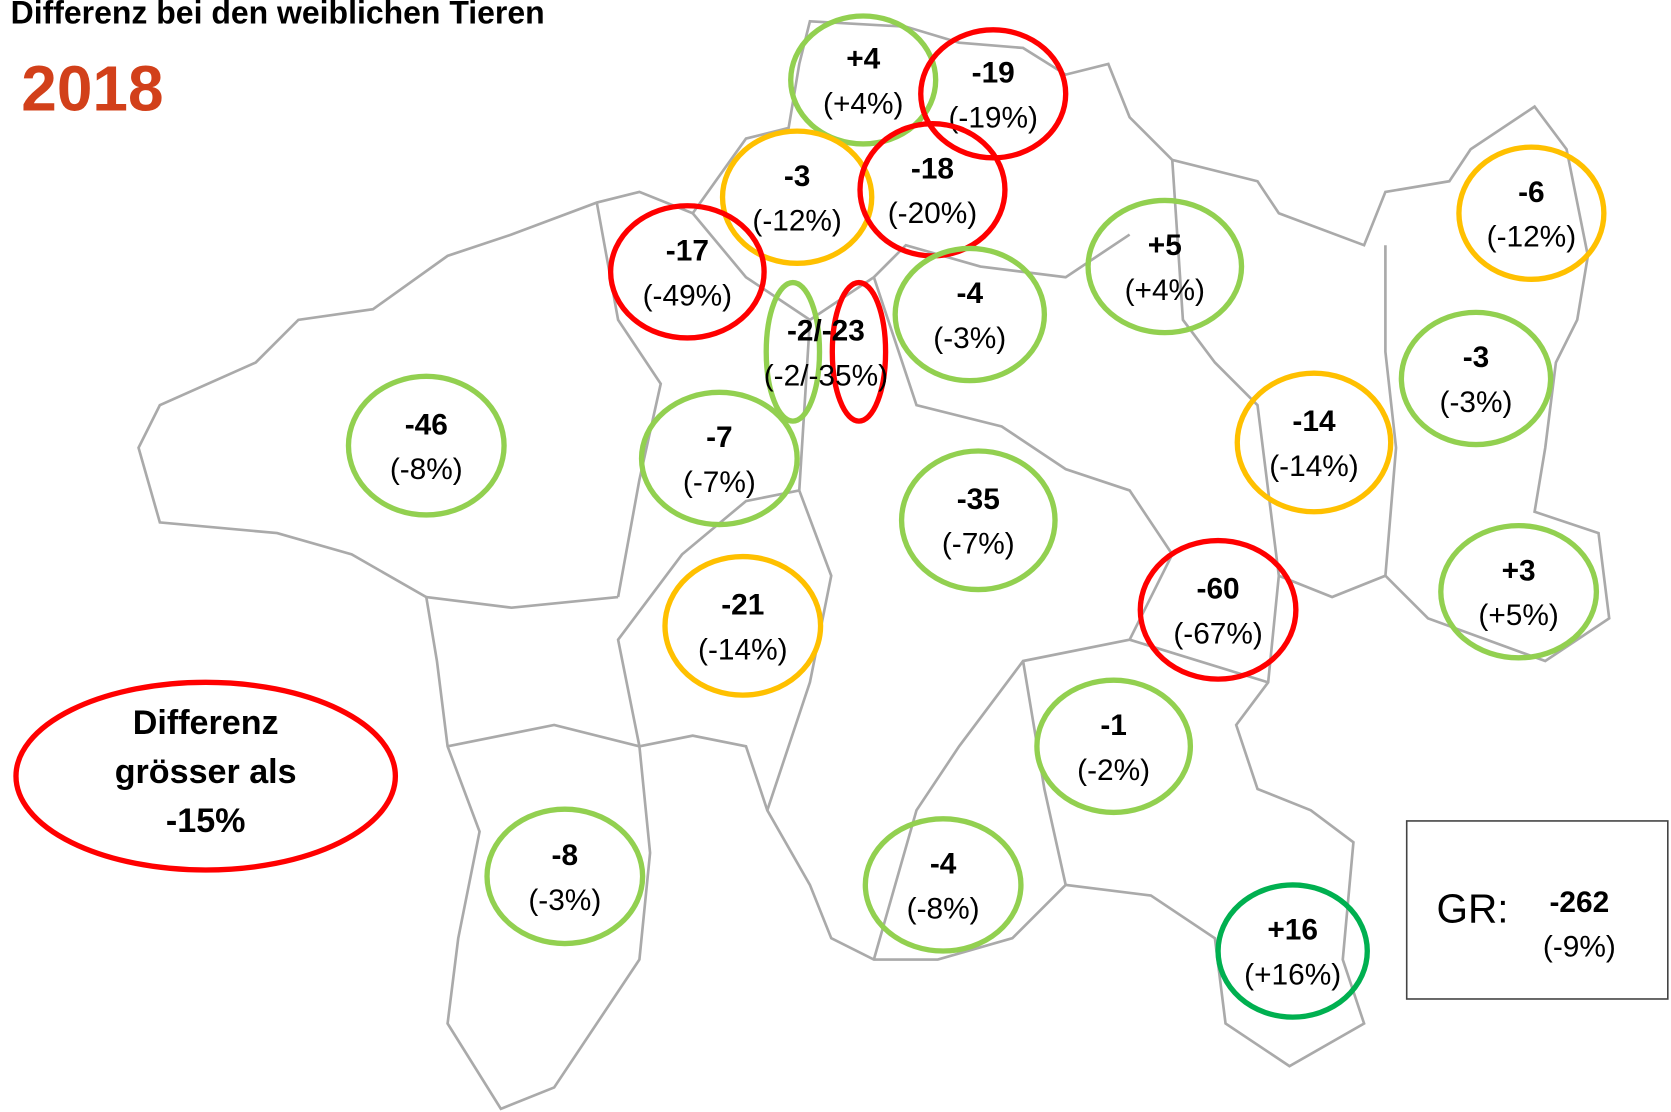 This screenshot has width=1671, height=1112. I want to click on region-diff: -21, so click(742, 605).